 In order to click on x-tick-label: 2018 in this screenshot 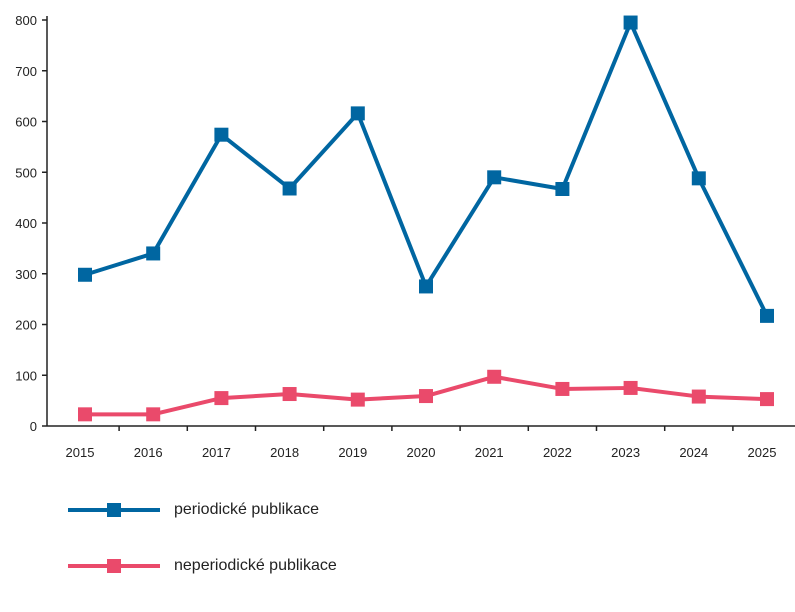, I will do `click(284, 452)`.